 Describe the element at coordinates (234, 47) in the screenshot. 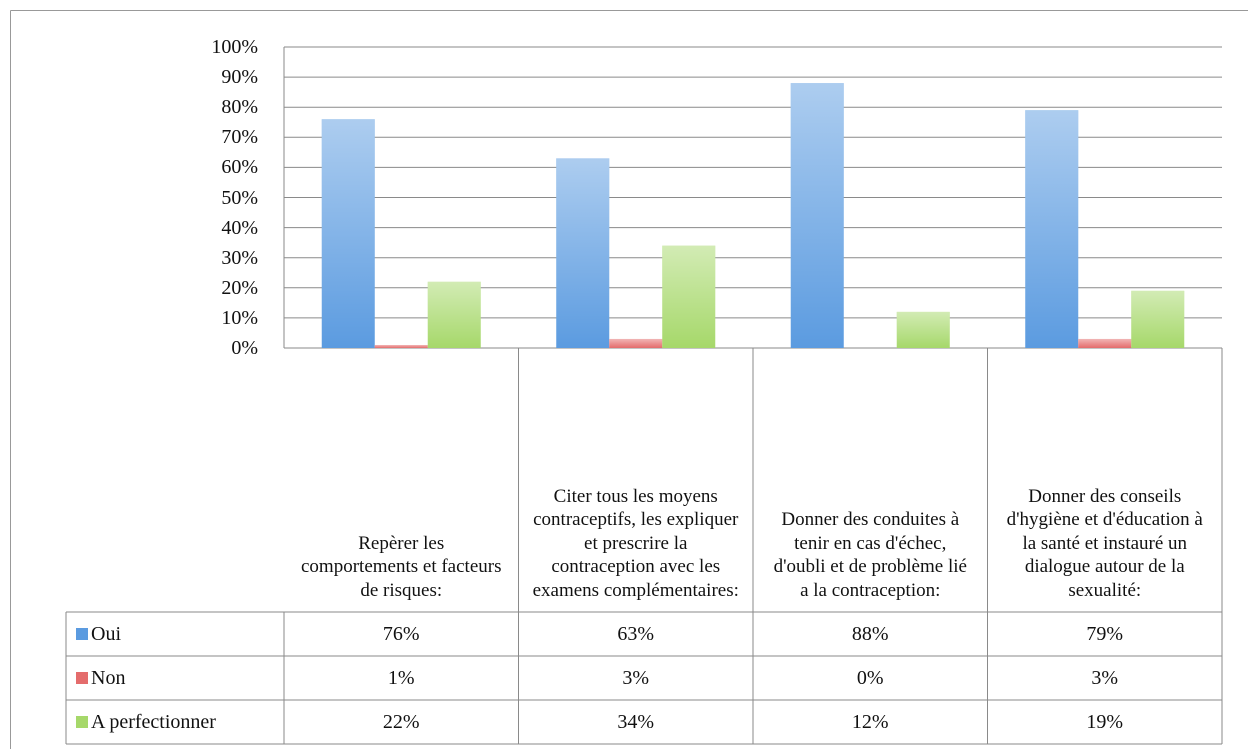

I see `y-tick-label: 100%` at that location.